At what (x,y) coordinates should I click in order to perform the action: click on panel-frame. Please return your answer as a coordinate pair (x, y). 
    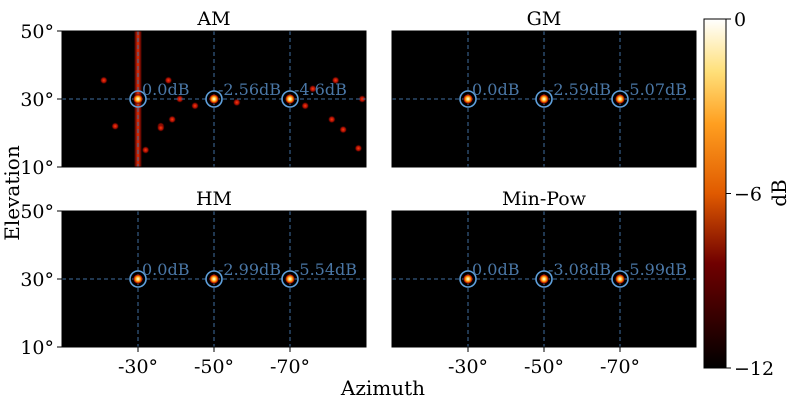
    Looking at the image, I should click on (544, 99).